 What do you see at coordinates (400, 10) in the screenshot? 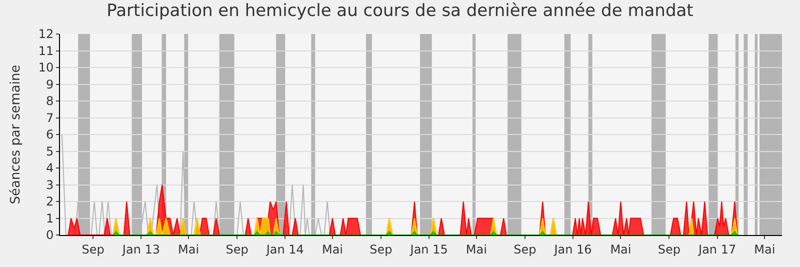
I see `chart-title: Participation en hemicycle au cours de sa dernière année de mandat` at bounding box center [400, 10].